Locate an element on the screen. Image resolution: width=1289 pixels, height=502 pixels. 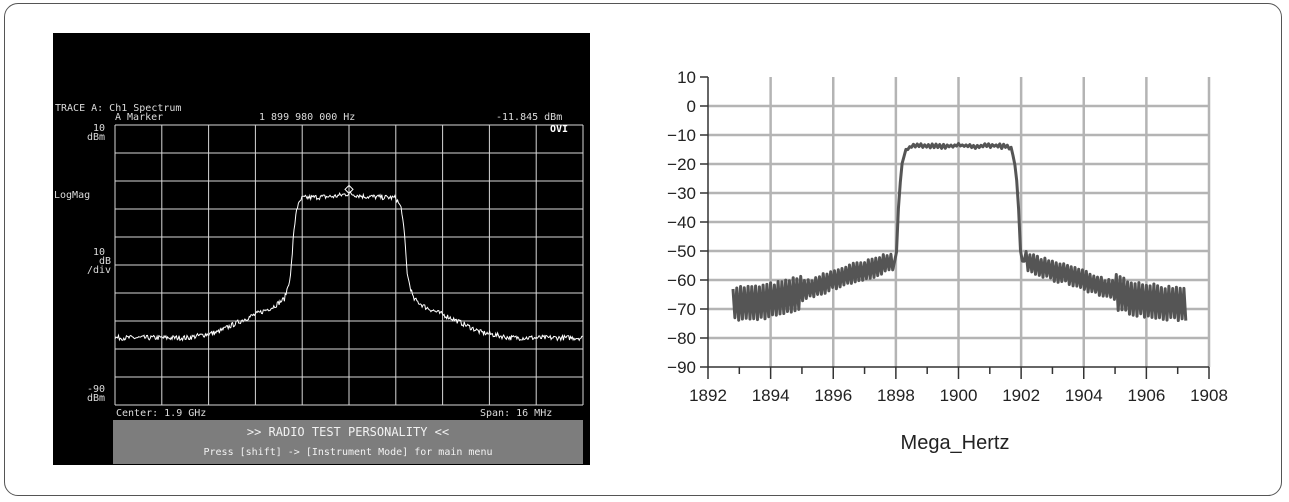
x-tick-label: 1902 is located at coordinates (1021, 395).